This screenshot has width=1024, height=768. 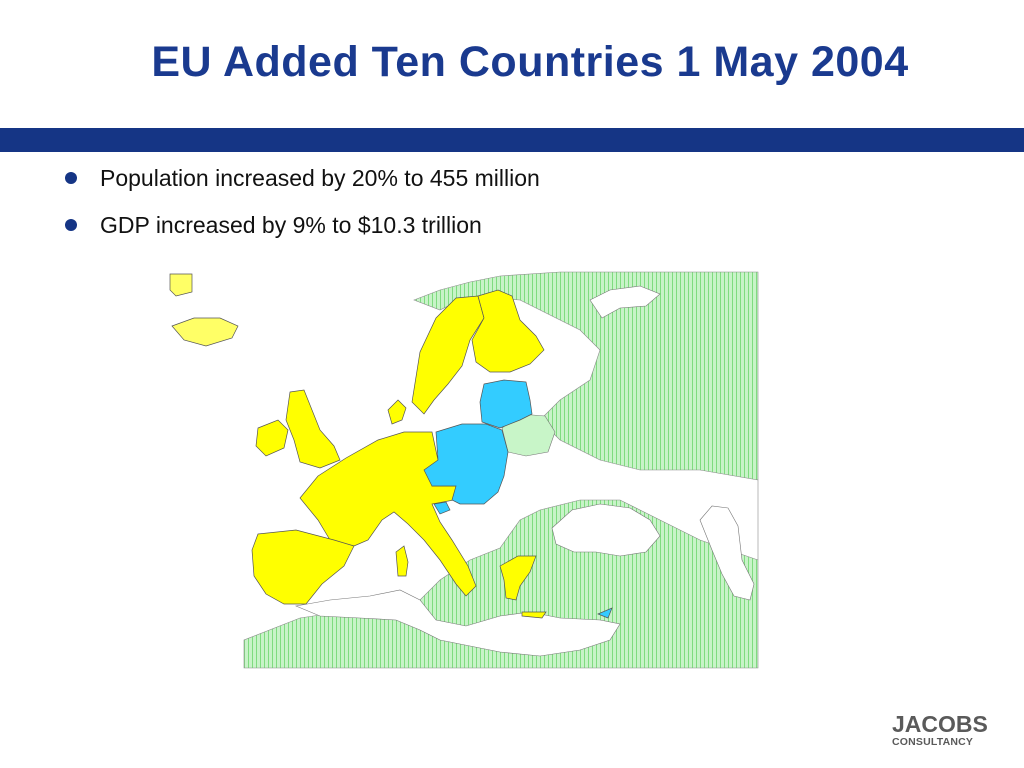 I want to click on logo-name: JACOBS, so click(x=940, y=724).